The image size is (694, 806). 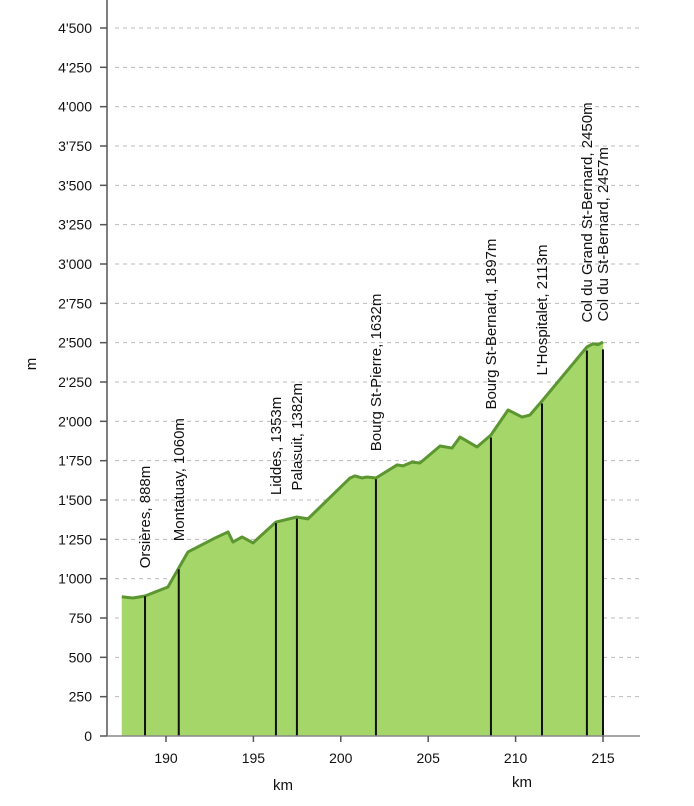 What do you see at coordinates (297, 437) in the screenshot?
I see `waypoint-label: Palasuit, 1382m` at bounding box center [297, 437].